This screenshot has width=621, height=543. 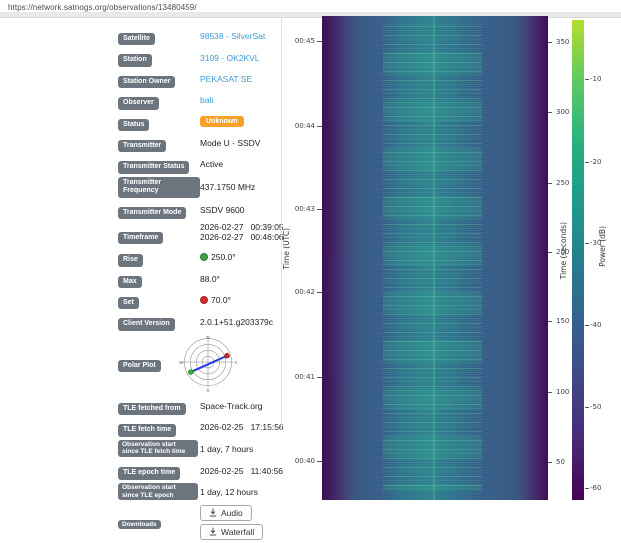 I want to click on row-status: Status Unknown, so click(x=202, y=122).